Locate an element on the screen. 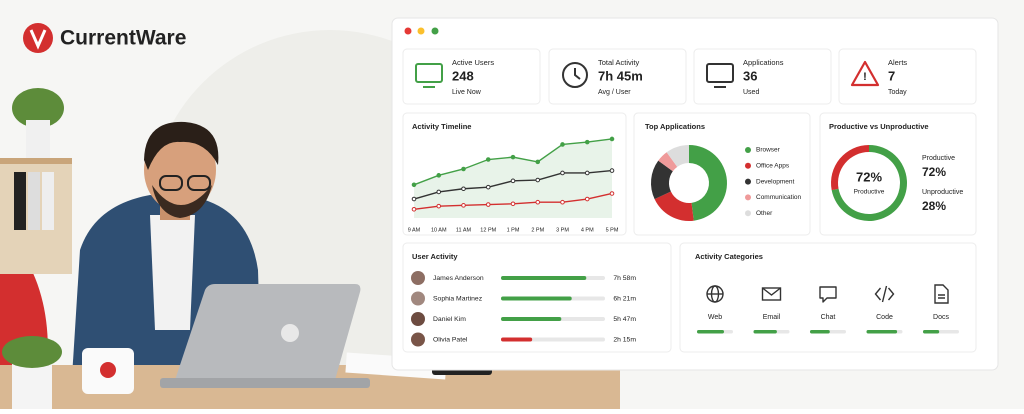 This screenshot has height=414, width=1024. user-time: 7h 58m is located at coordinates (624, 278).